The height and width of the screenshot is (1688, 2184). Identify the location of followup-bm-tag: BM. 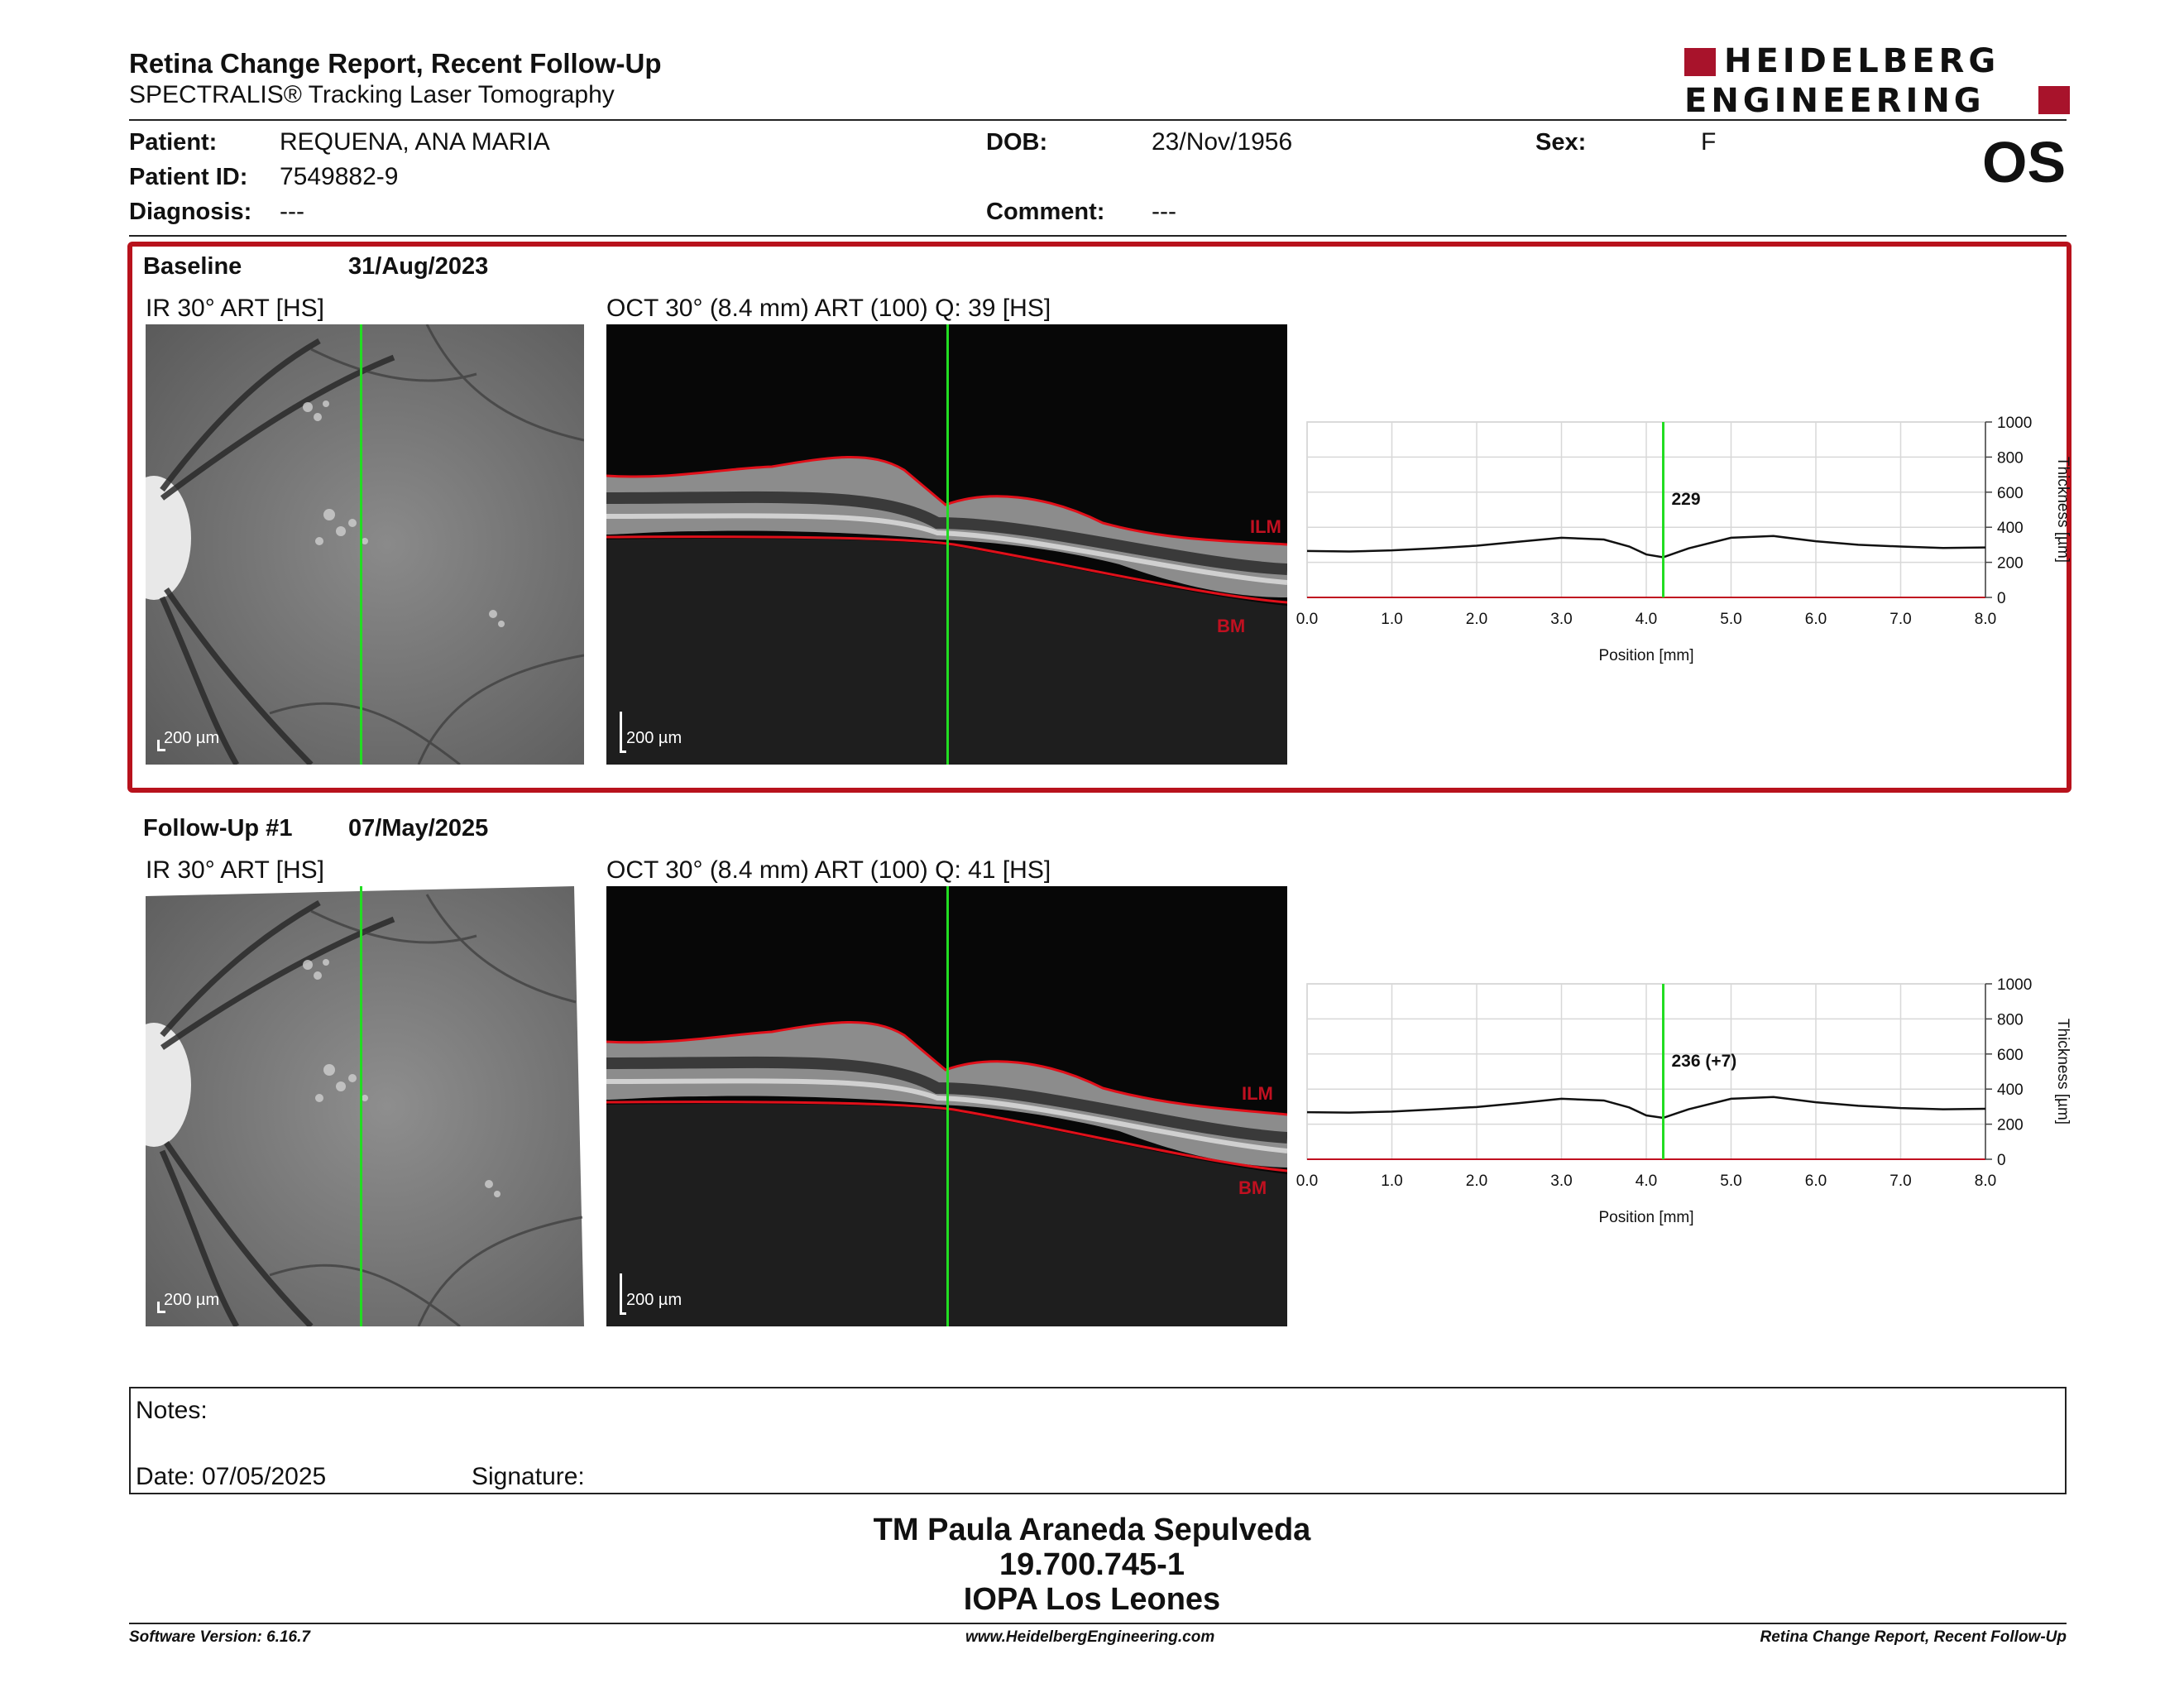
(1252, 1187).